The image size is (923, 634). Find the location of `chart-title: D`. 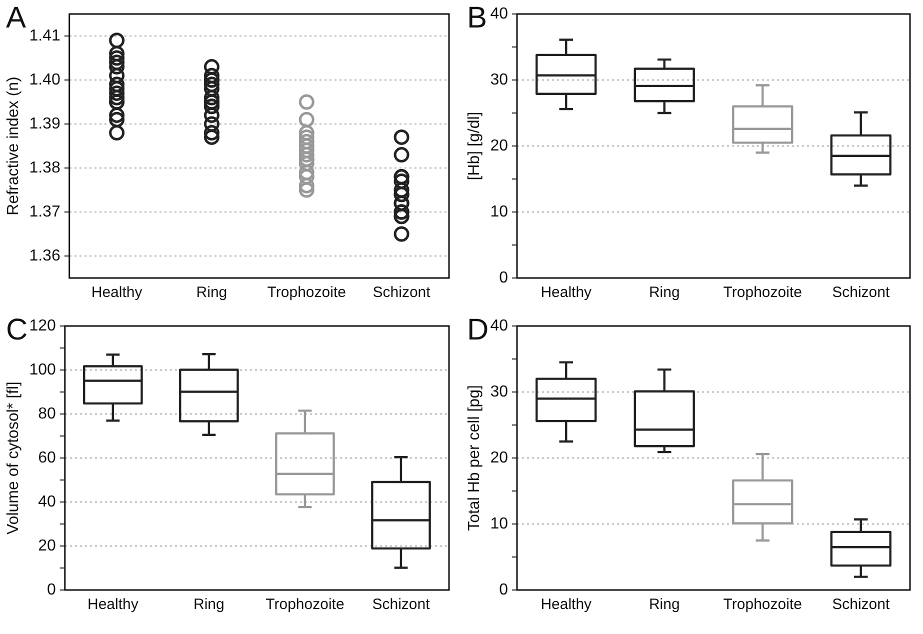

chart-title: D is located at coordinates (478, 329).